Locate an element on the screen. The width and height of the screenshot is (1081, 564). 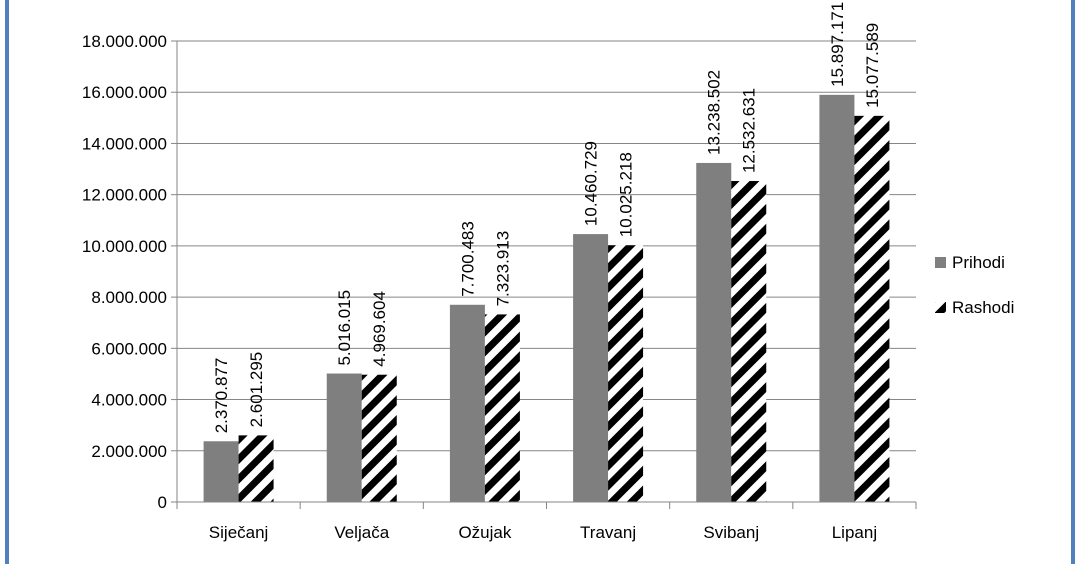
legend-label: Rashodi is located at coordinates (983, 307).